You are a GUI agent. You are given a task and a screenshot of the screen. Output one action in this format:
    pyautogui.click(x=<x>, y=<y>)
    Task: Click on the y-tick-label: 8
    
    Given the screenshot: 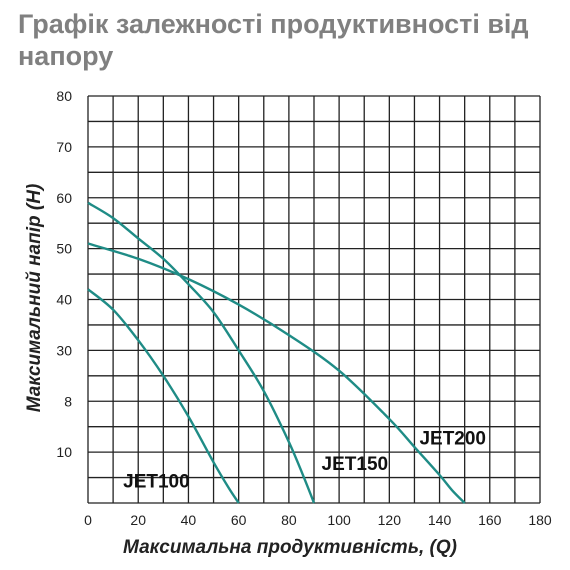 What is the action you would take?
    pyautogui.click(x=68, y=401)
    